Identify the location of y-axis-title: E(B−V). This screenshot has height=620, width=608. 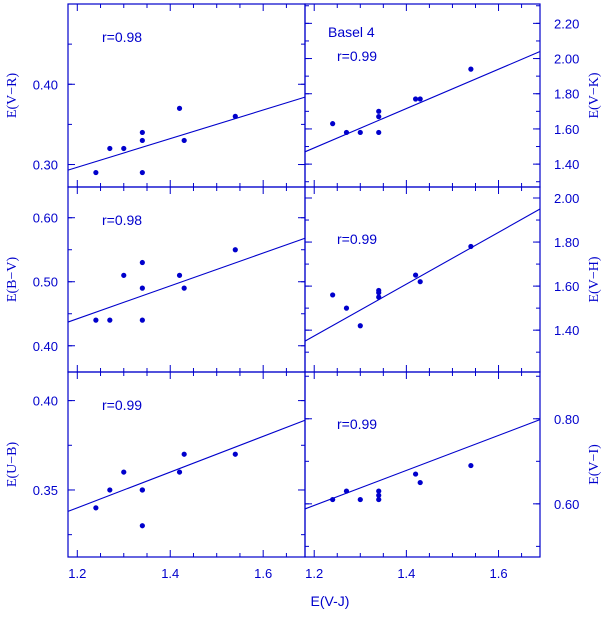
(12, 280).